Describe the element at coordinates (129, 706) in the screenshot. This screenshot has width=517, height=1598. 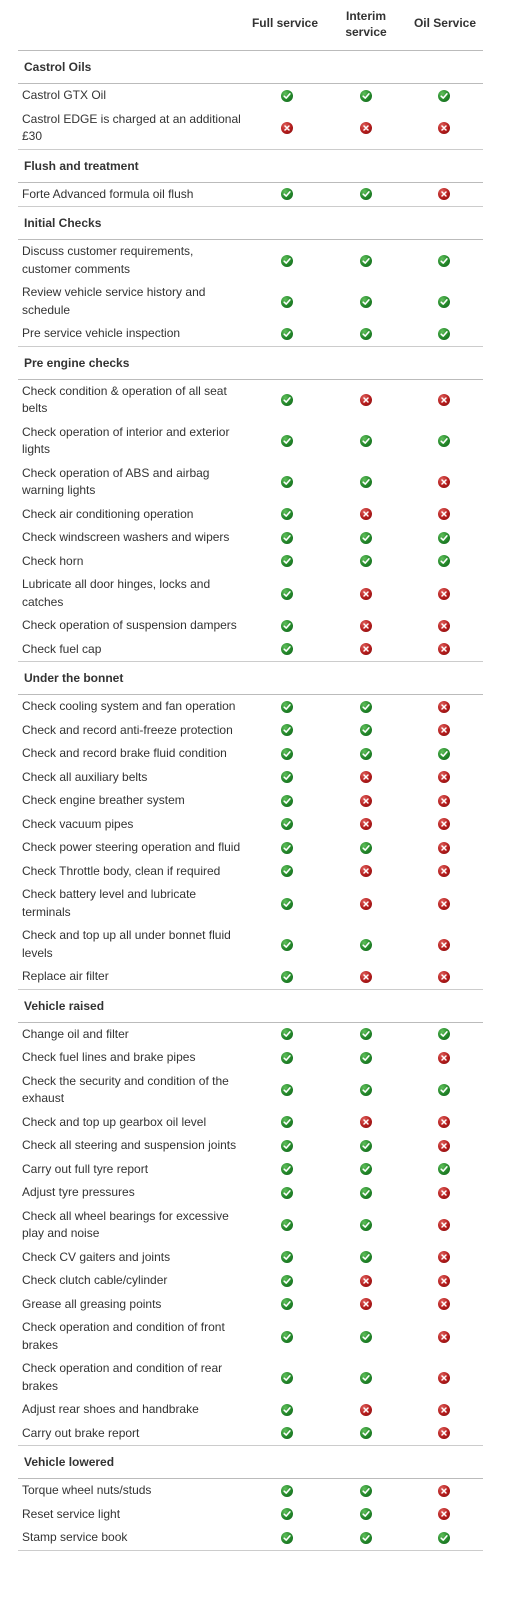
I see `row-label: Check cooling system and fan operation` at that location.